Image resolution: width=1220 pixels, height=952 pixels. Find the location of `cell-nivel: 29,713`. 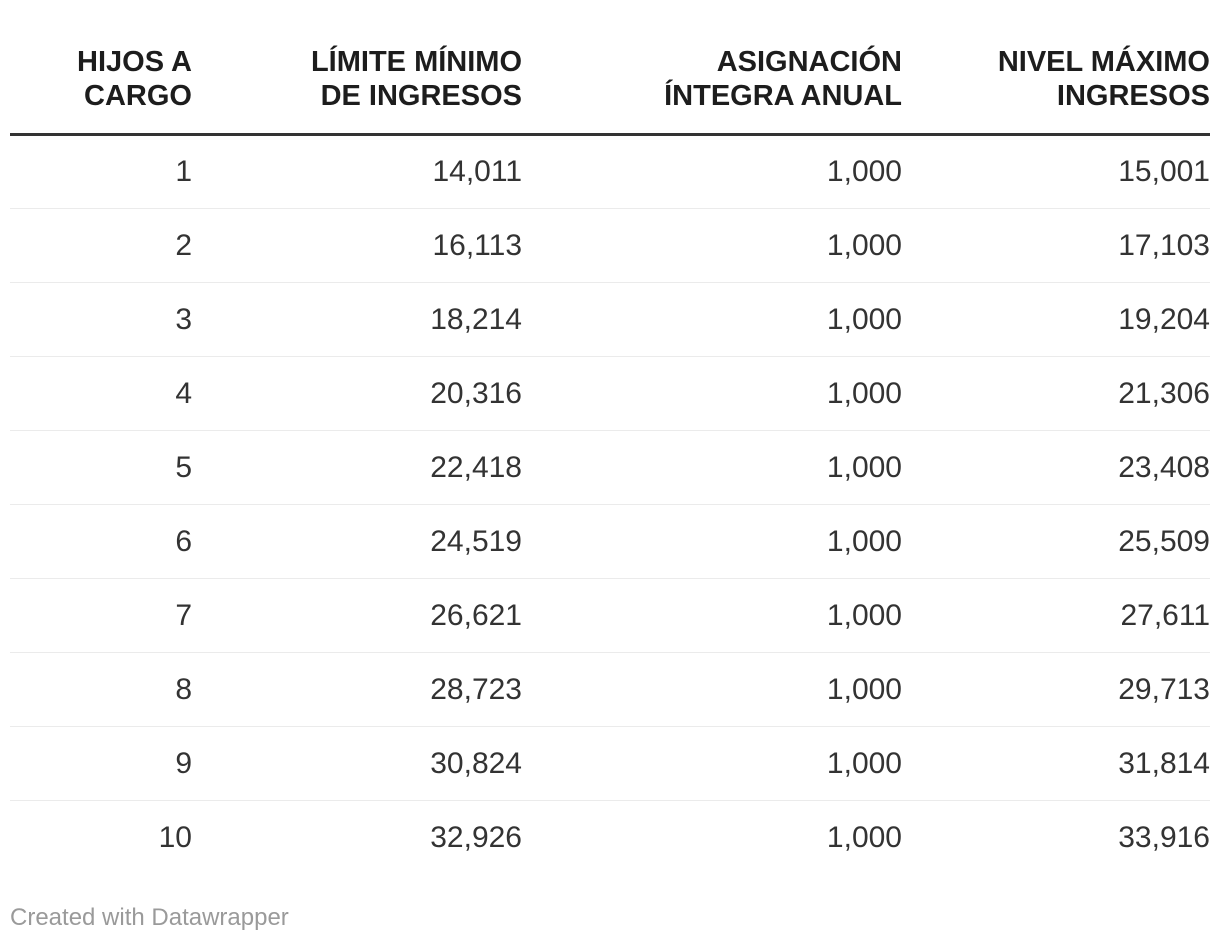

cell-nivel: 29,713 is located at coordinates (1056, 689).